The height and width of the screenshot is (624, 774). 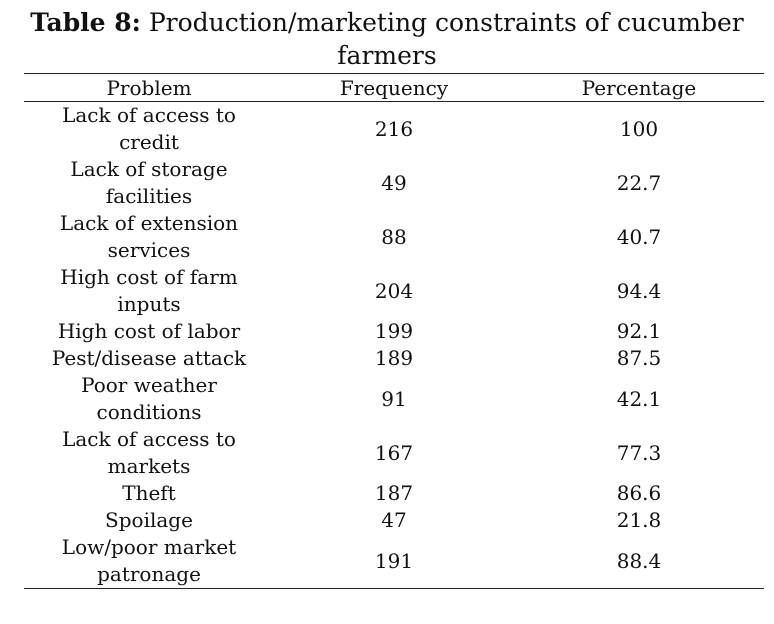 What do you see at coordinates (149, 358) in the screenshot?
I see `cell-problem: Pest/disease attack` at bounding box center [149, 358].